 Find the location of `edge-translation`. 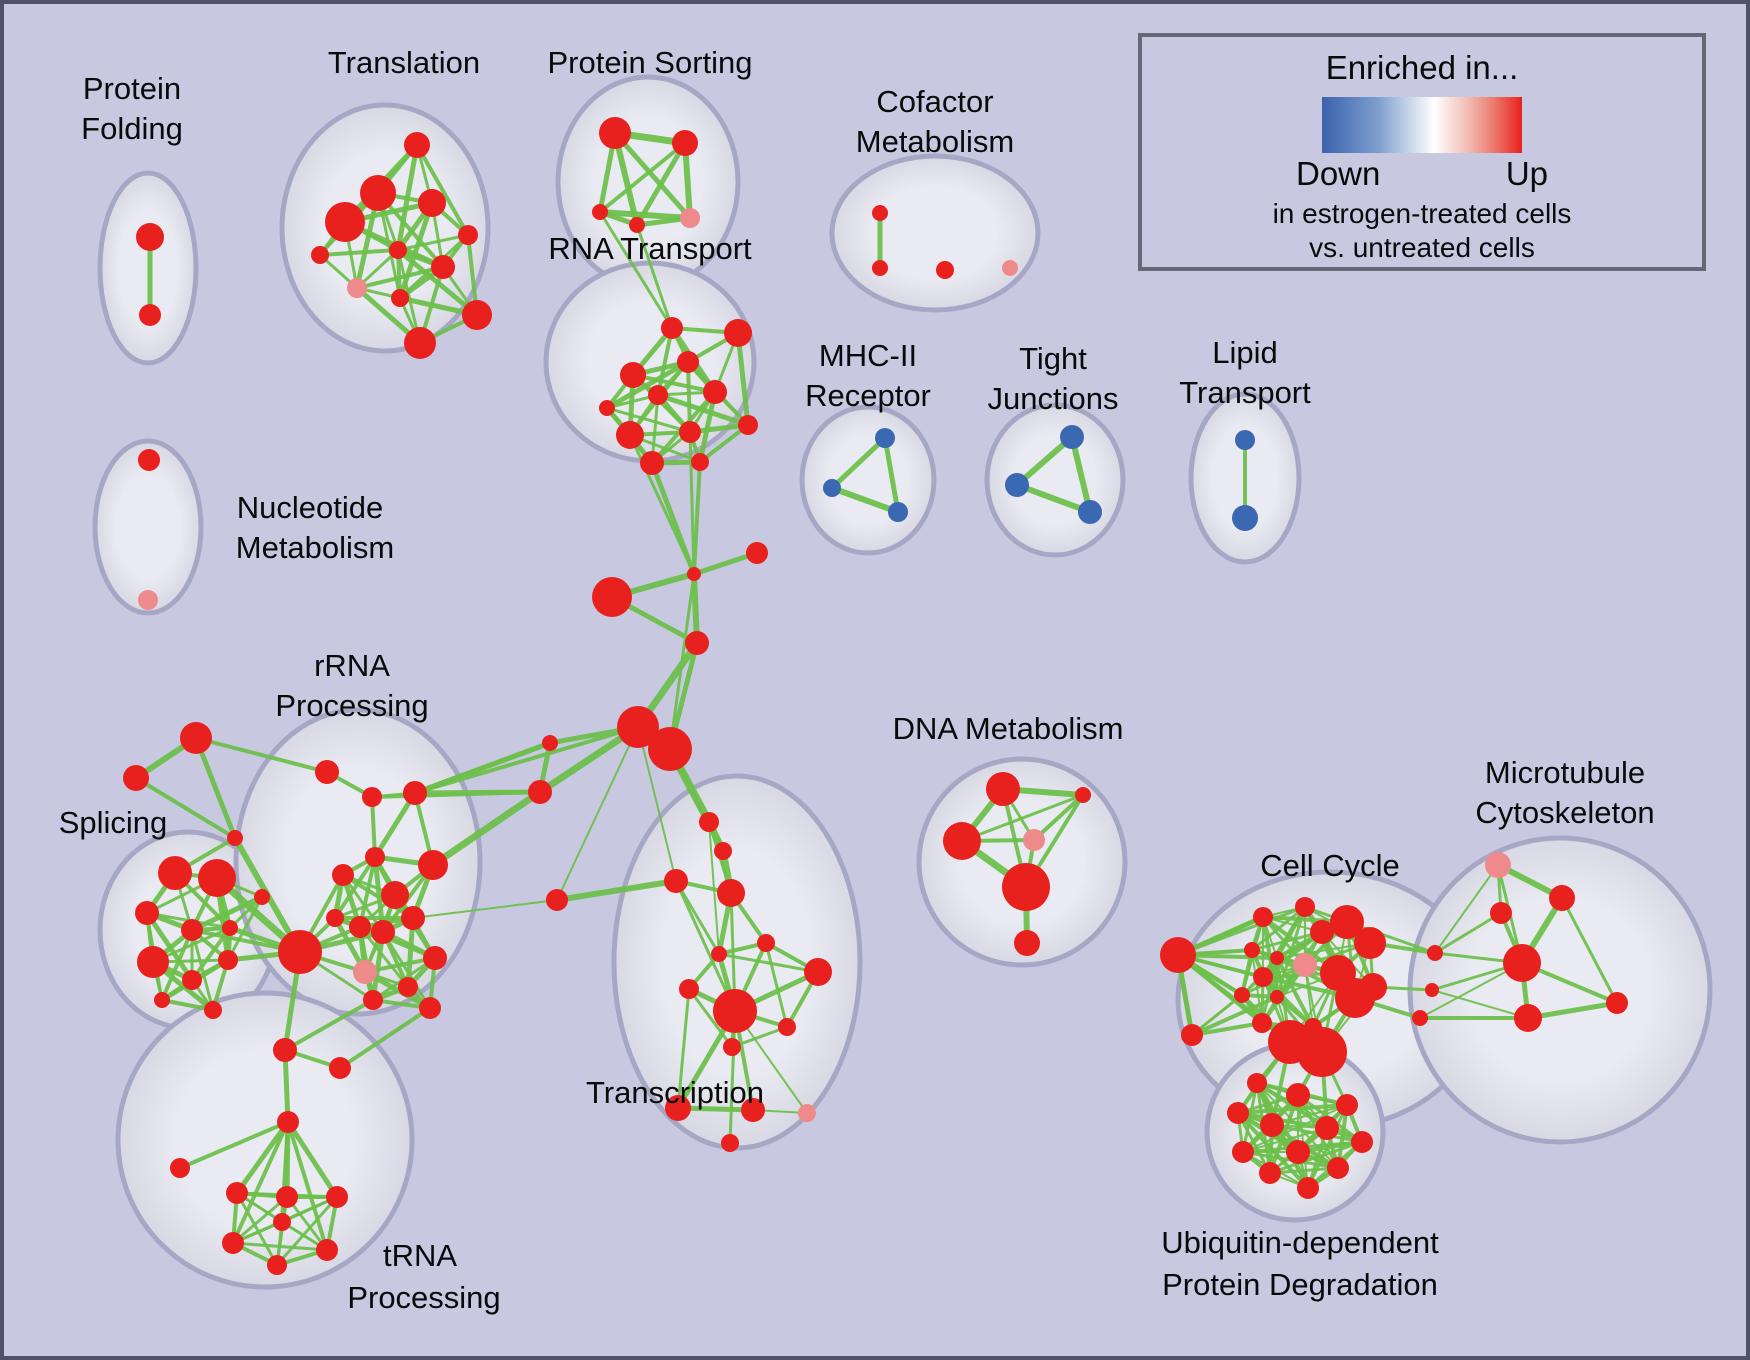

edge-translation is located at coordinates (359, 252).